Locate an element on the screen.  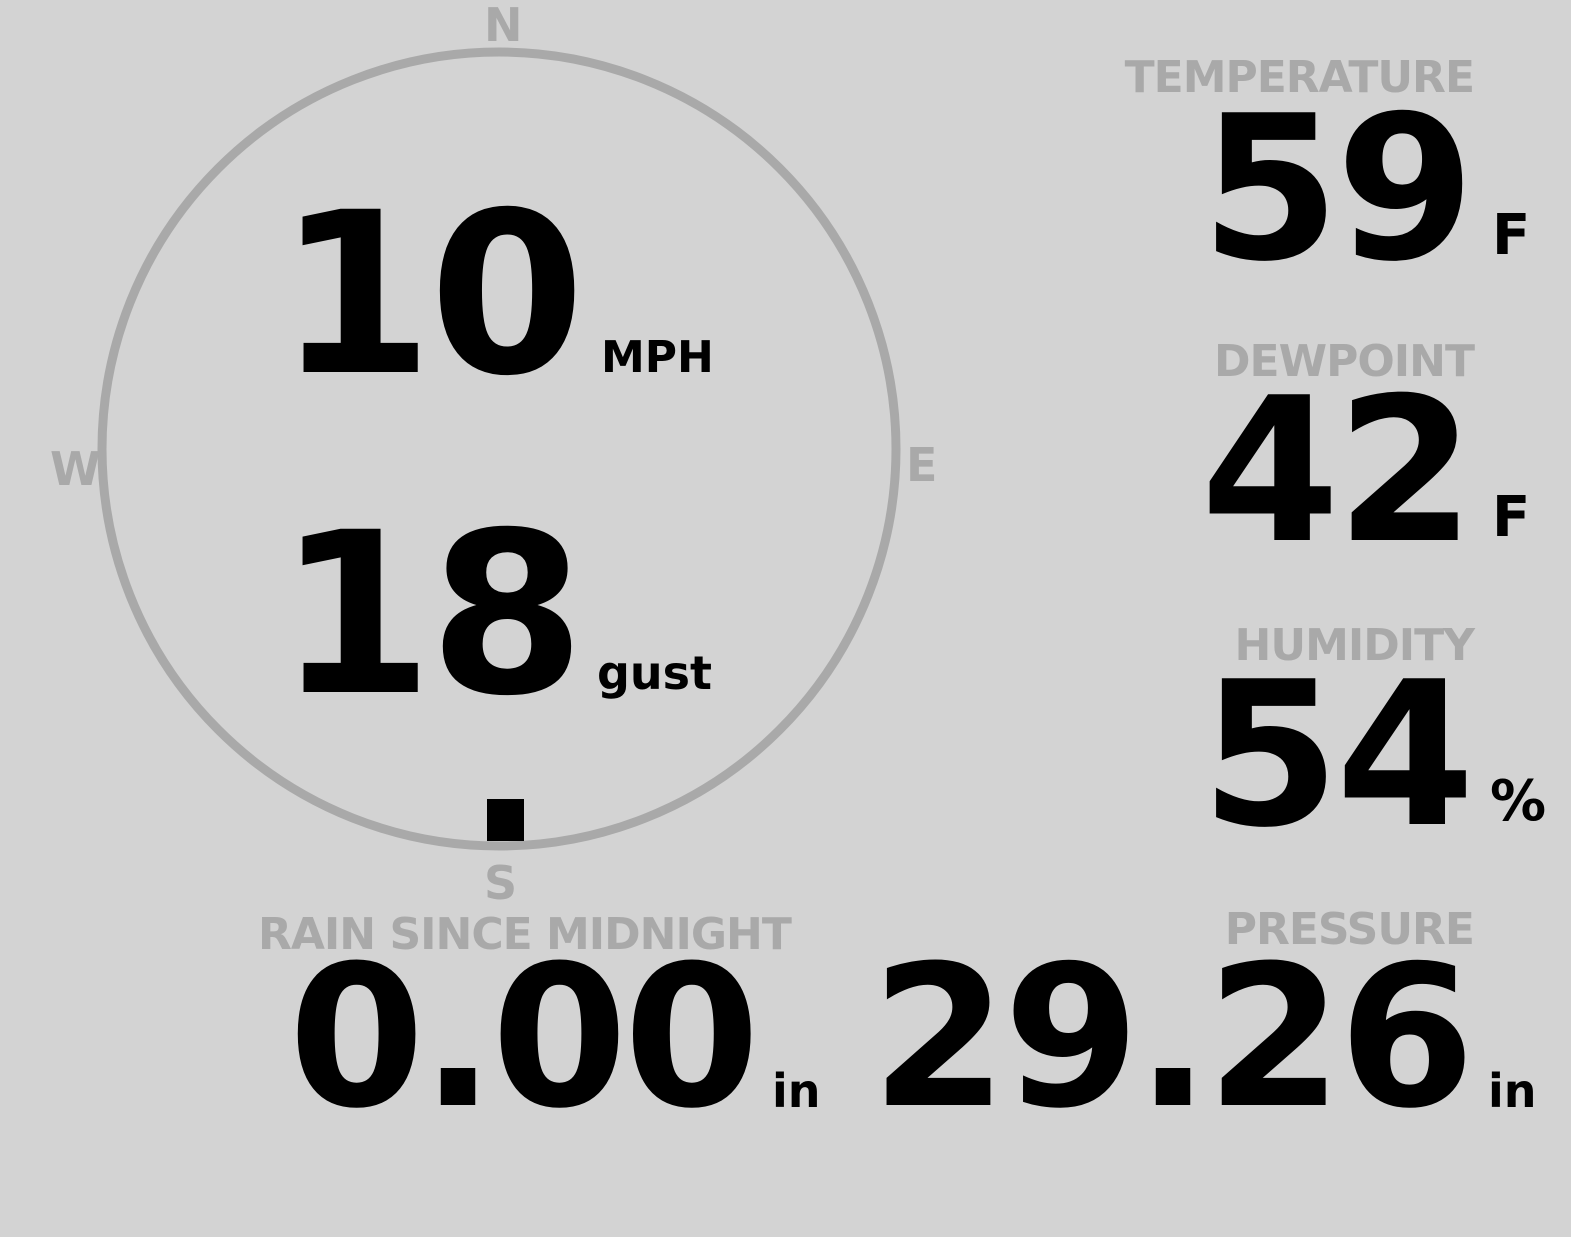
humidity-unit: % is located at coordinates (1518, 801).